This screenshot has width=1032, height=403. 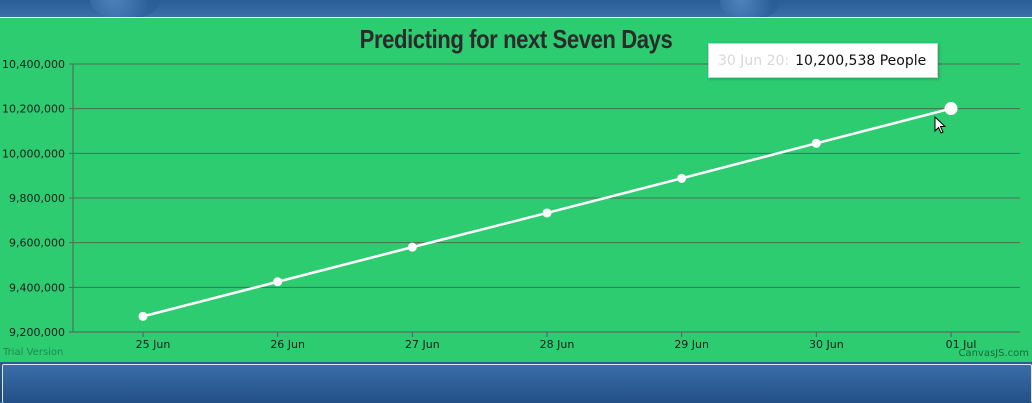 I want to click on data-tooltip: 30 Jun 20: 10,200,538 People, so click(x=823, y=60).